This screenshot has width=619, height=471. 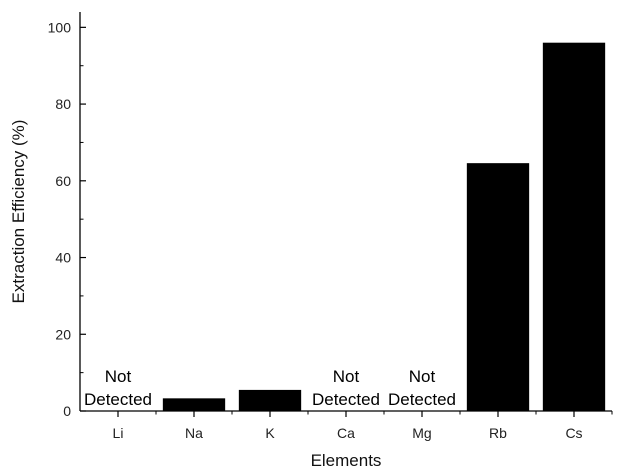 What do you see at coordinates (118, 433) in the screenshot?
I see `x-tick-label-li: Li` at bounding box center [118, 433].